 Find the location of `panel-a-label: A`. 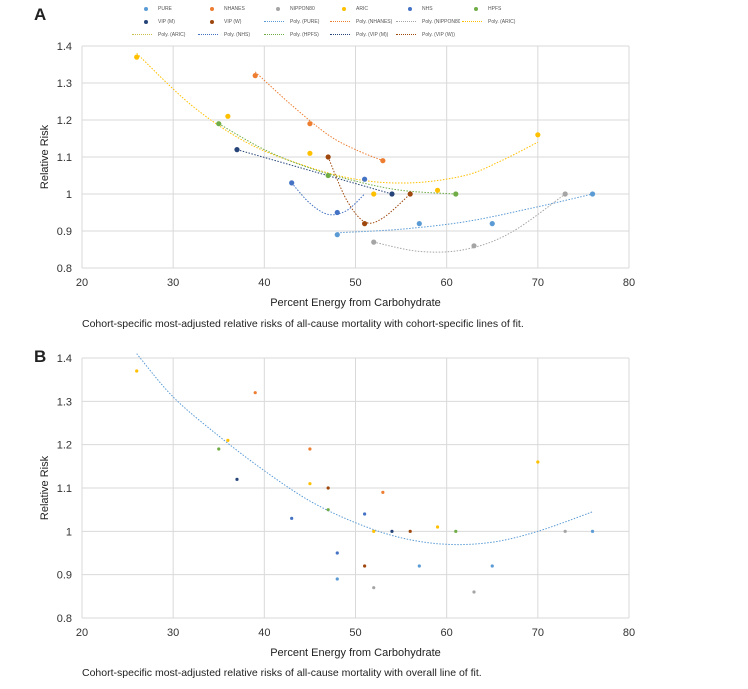

panel-a-label: A is located at coordinates (40, 14).